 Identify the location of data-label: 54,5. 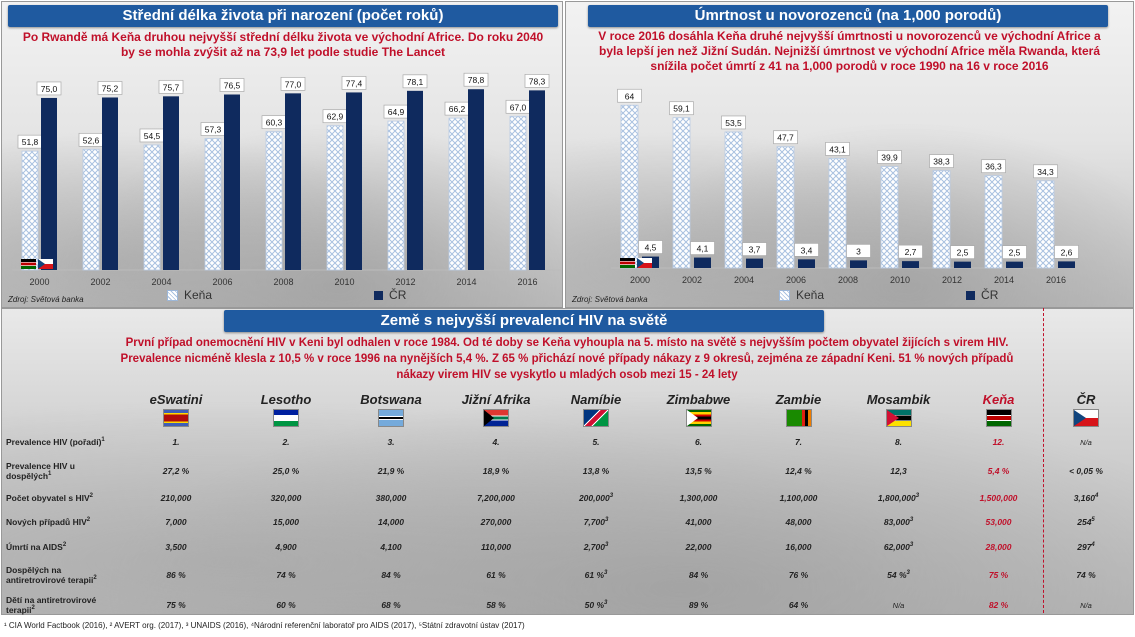
(152, 136).